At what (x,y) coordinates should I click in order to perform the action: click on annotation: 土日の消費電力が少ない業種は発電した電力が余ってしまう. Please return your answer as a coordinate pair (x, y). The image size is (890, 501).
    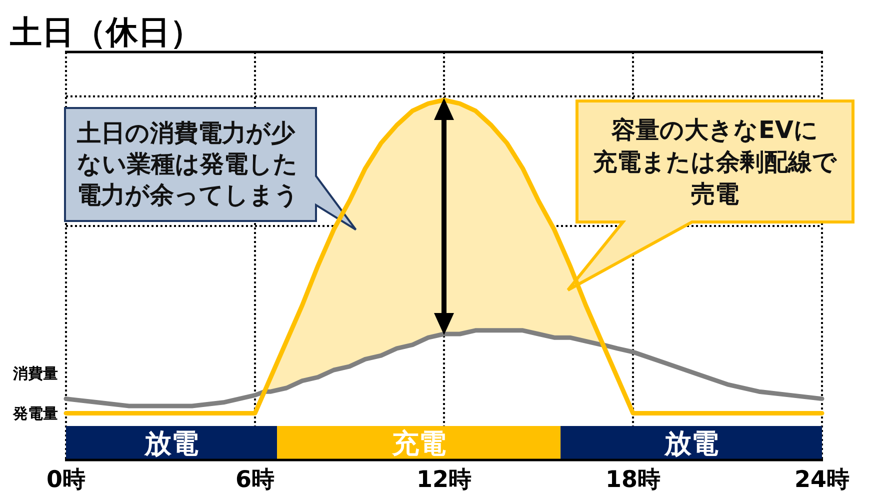
    Looking at the image, I should click on (188, 164).